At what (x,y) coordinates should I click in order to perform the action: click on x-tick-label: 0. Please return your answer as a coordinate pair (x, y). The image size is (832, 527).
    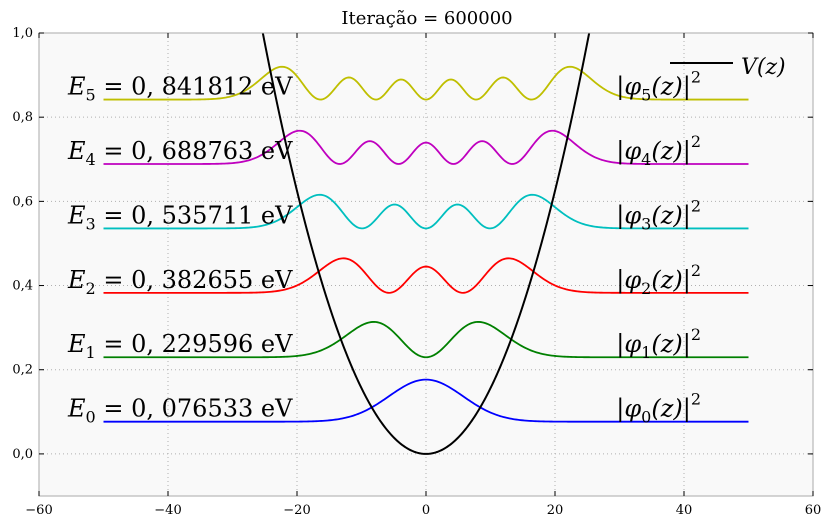
    Looking at the image, I should click on (426, 510).